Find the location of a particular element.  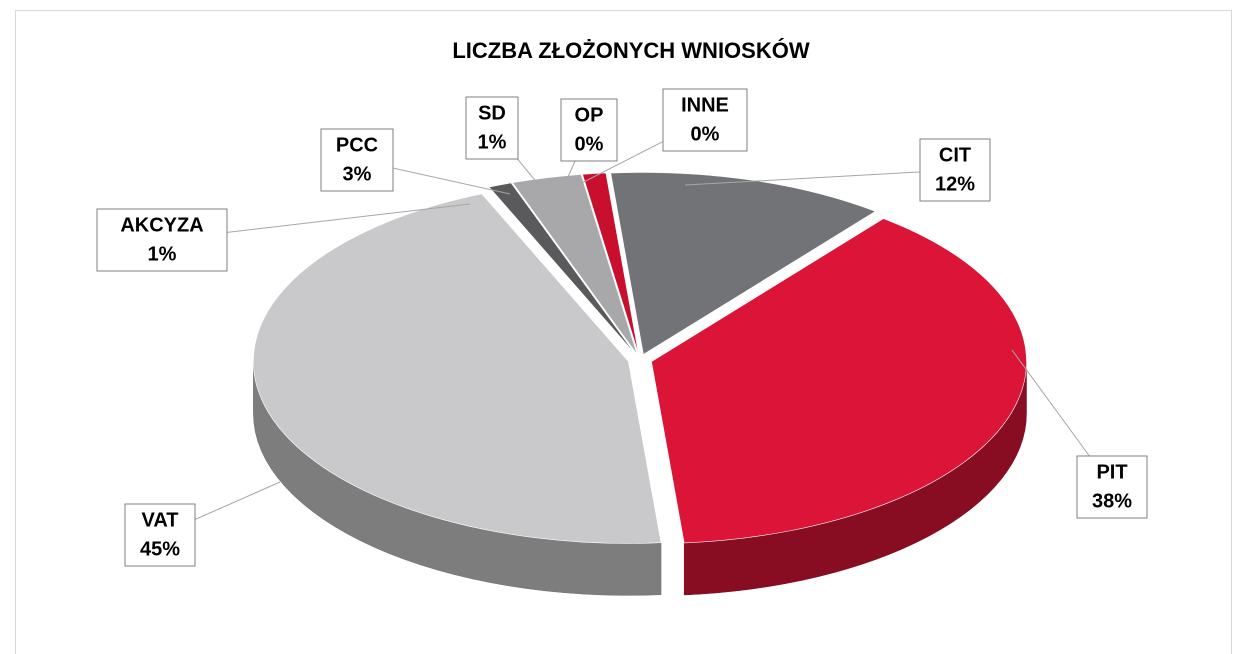

data-label: 45% is located at coordinates (160, 549).